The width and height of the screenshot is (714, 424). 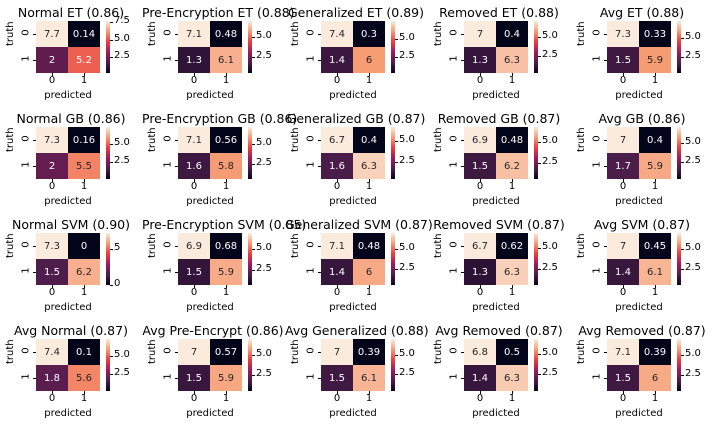 I want to click on heatmap: 7 0.57 1.5 5.9, so click(x=210, y=365).